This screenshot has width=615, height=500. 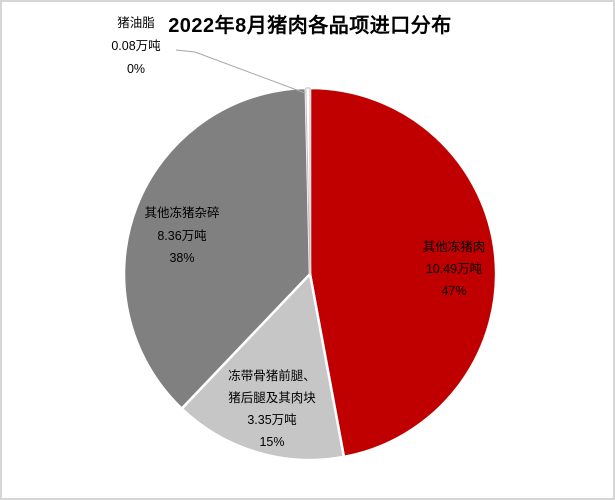 I want to click on chart-title: 2022年8月猪肉各品项进口分布, so click(x=310, y=26).